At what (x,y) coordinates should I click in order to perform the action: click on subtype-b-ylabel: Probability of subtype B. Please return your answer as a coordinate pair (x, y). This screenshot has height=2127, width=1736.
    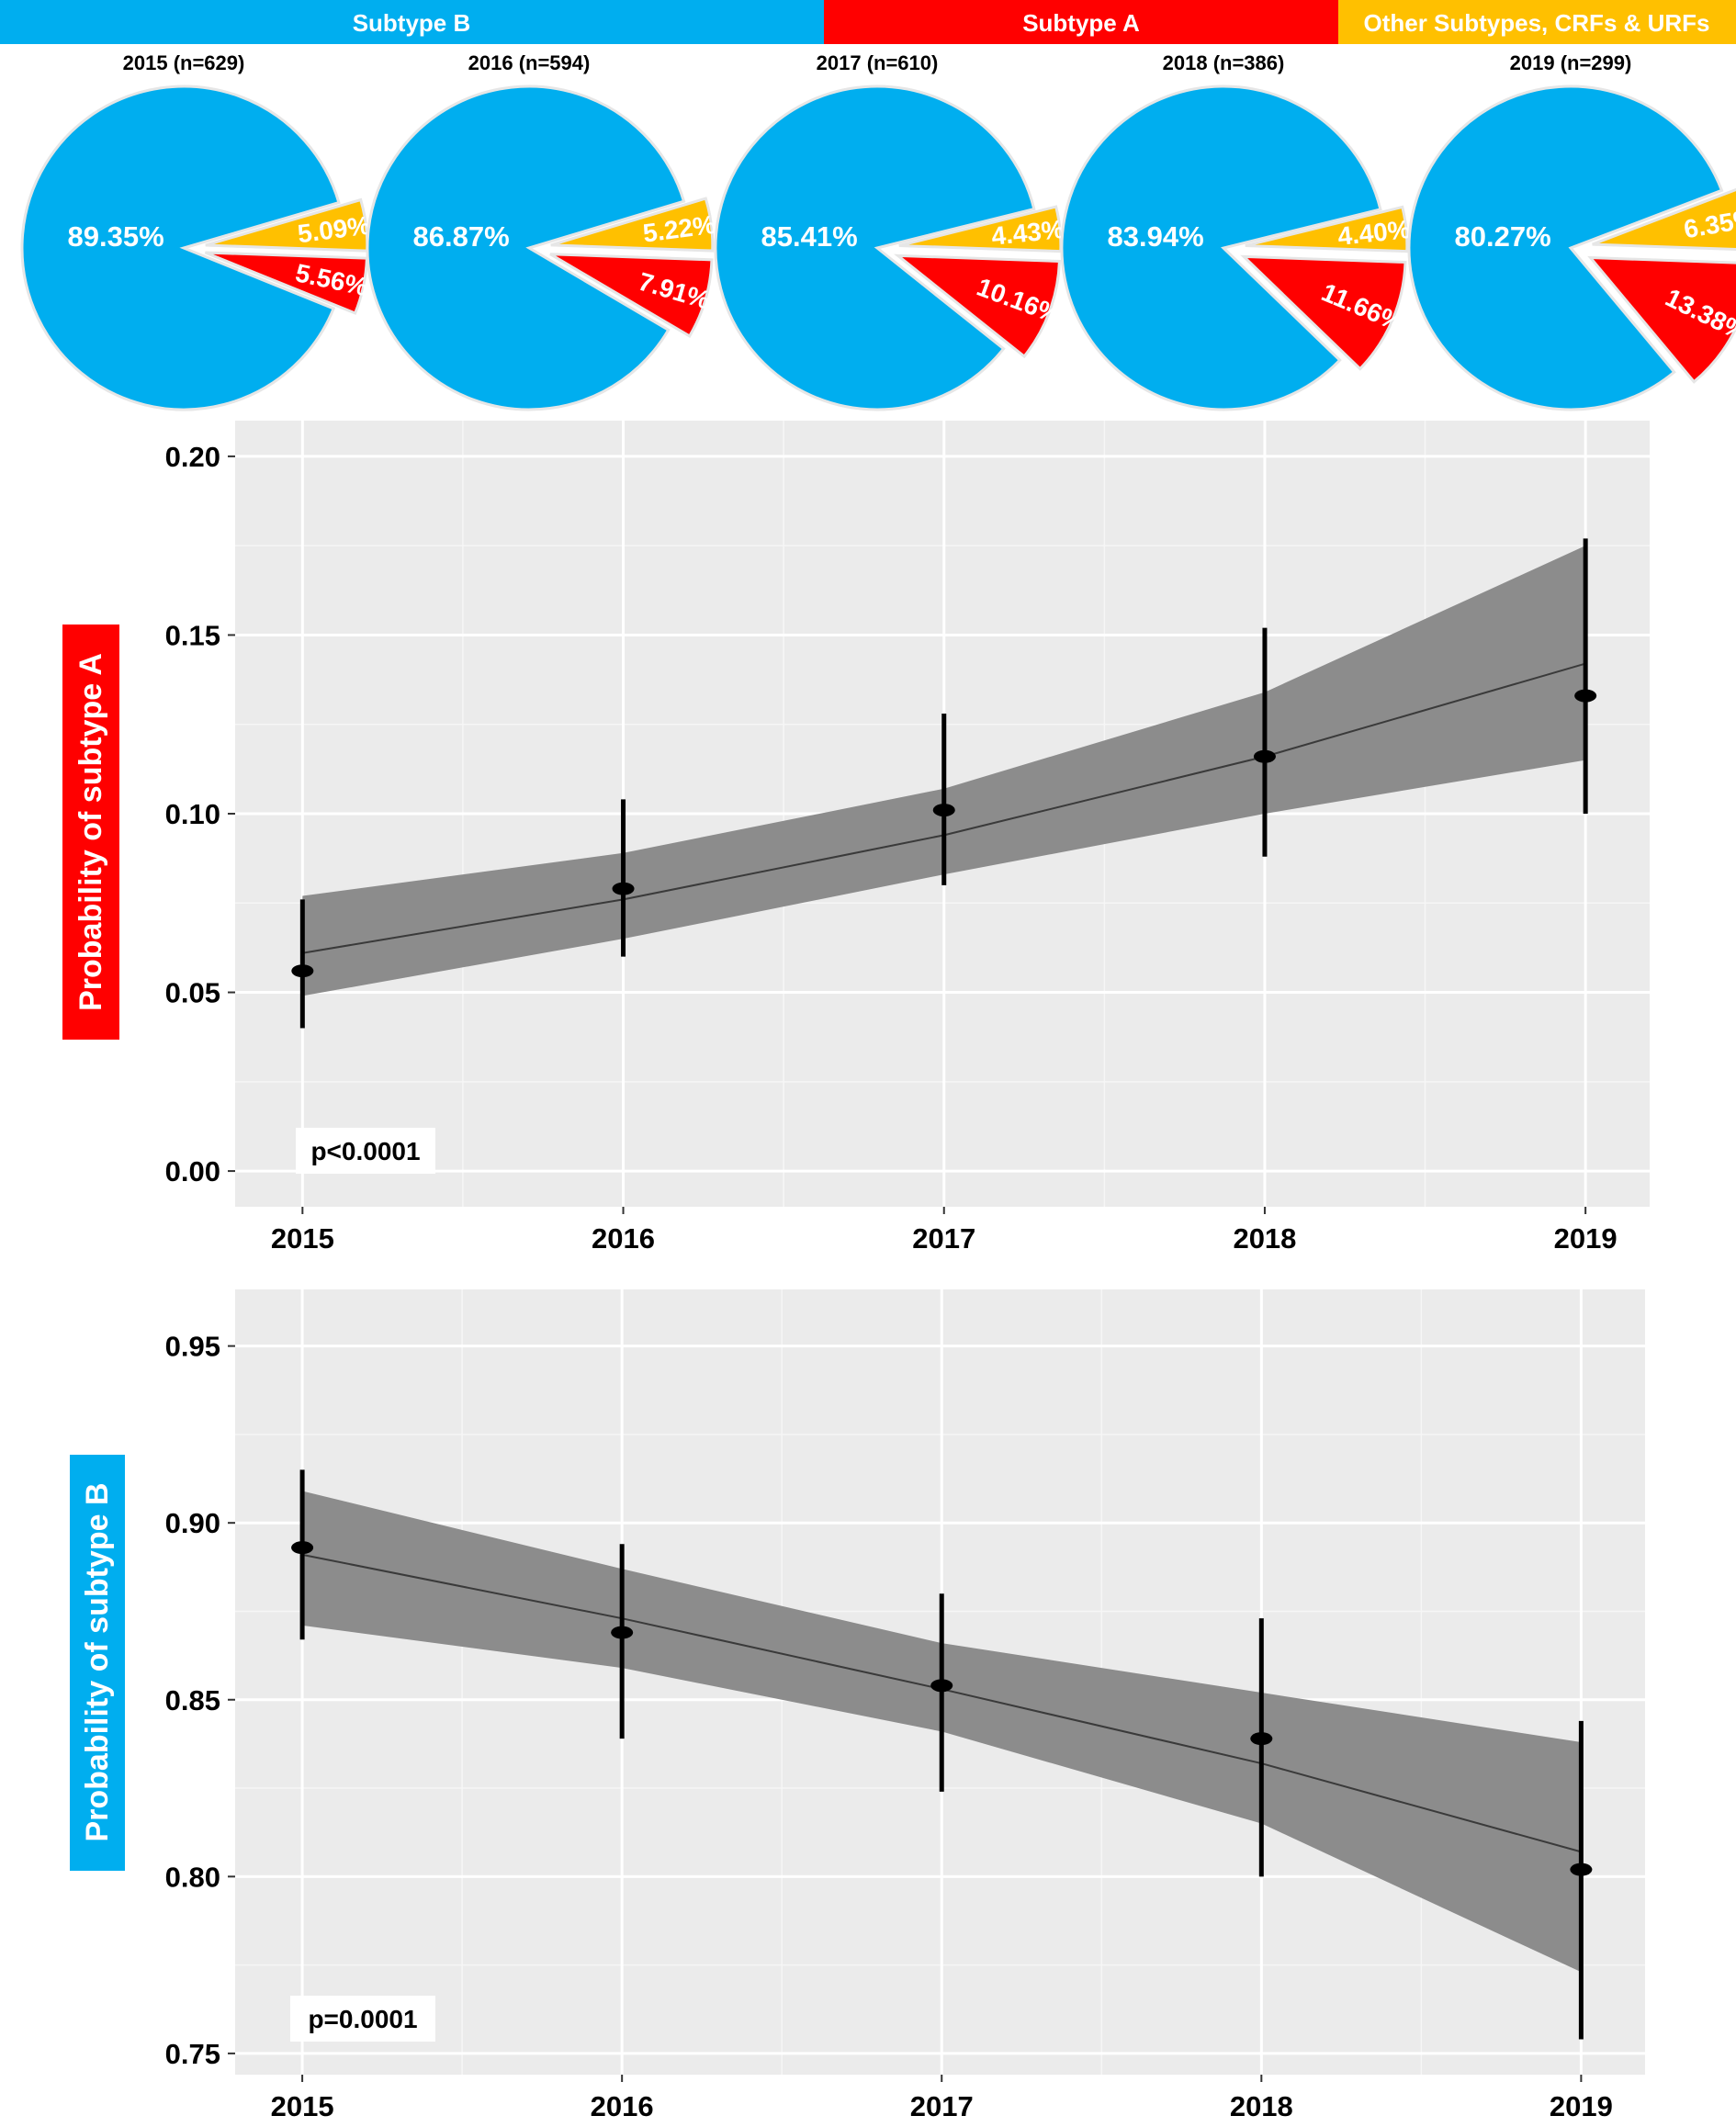
    Looking at the image, I should click on (97, 1662).